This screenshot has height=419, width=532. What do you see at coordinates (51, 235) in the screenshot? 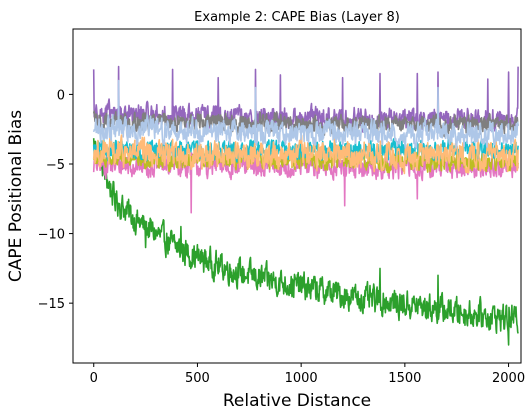
I see `y-tick-label: −10` at bounding box center [51, 235].